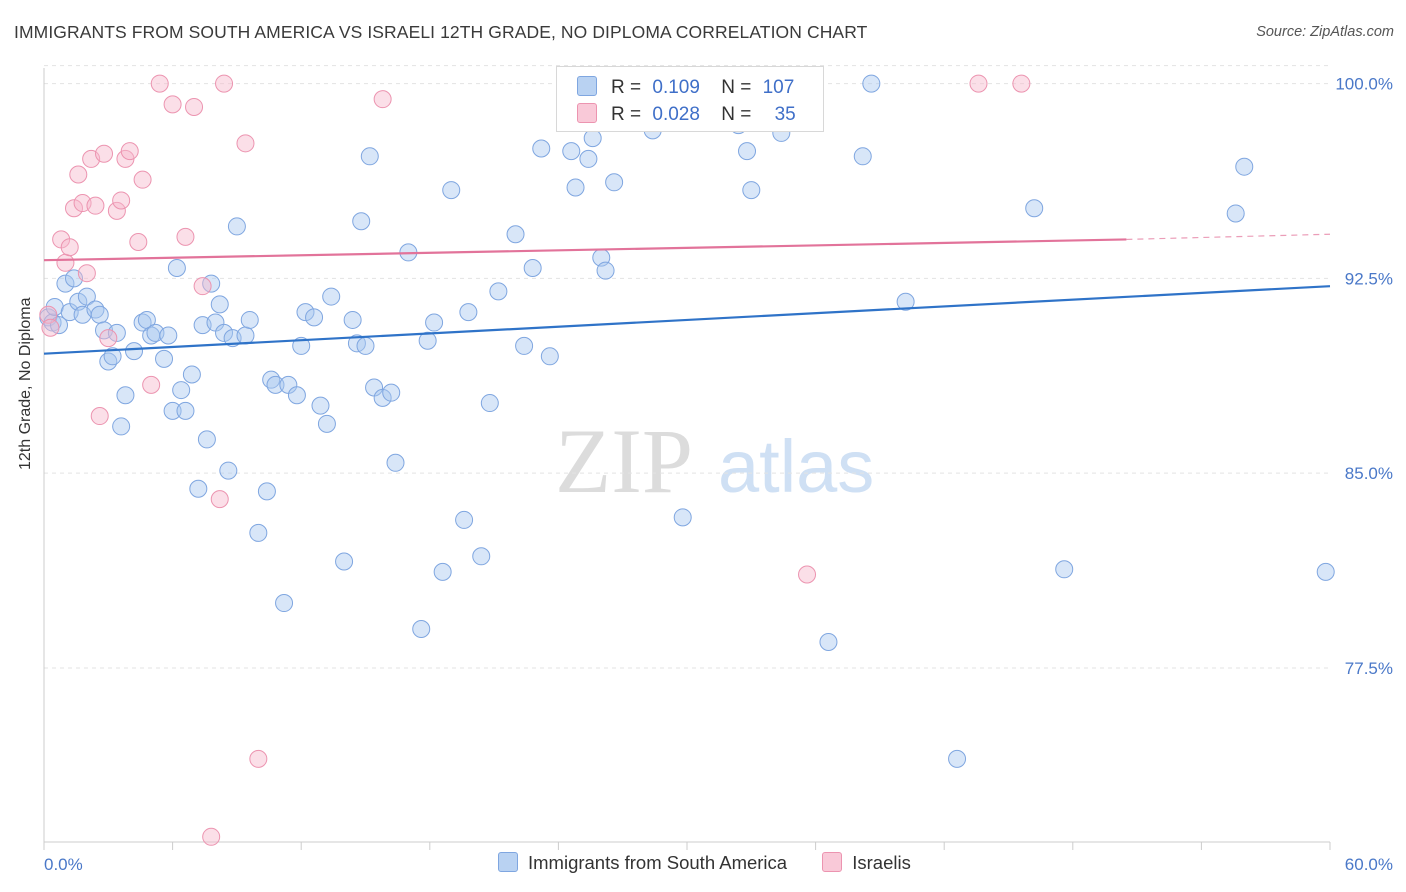 This screenshot has height=892, width=1406. I want to click on legend-n-value: 35, so click(785, 114).